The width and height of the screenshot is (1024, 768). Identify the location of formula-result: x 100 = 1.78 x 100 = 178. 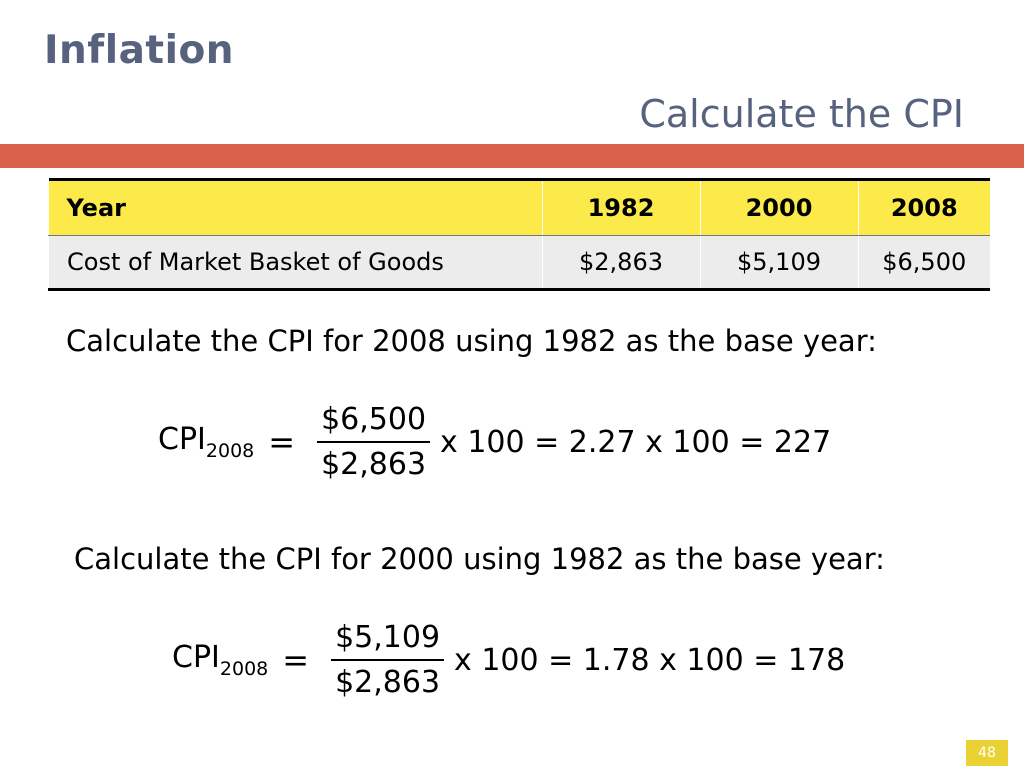
(650, 660).